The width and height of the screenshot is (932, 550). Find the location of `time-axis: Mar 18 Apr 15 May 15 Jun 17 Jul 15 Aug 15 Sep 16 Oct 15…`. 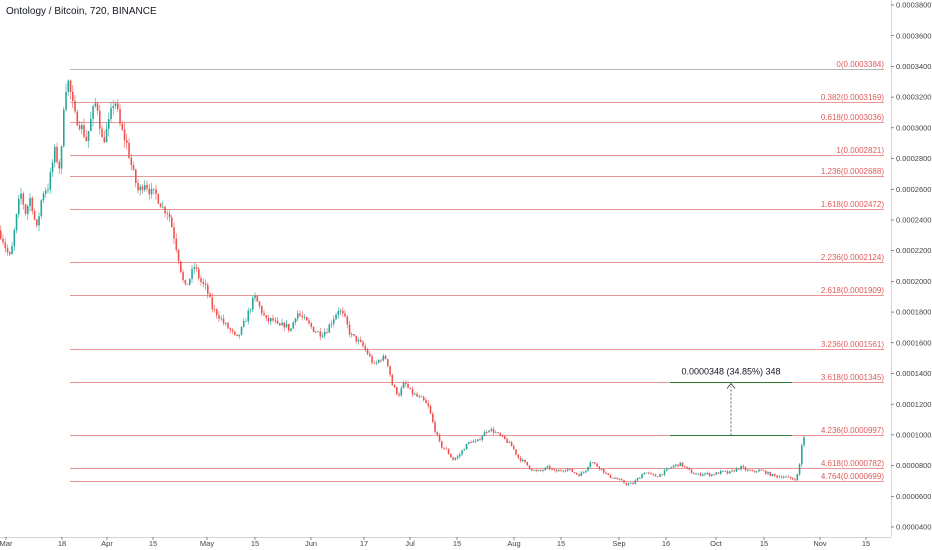

time-axis: Mar 18 Apr 15 May 15 Jun 17 Jul 15 Aug 15 Sep 16 Oct 15… is located at coordinates (435, 542).